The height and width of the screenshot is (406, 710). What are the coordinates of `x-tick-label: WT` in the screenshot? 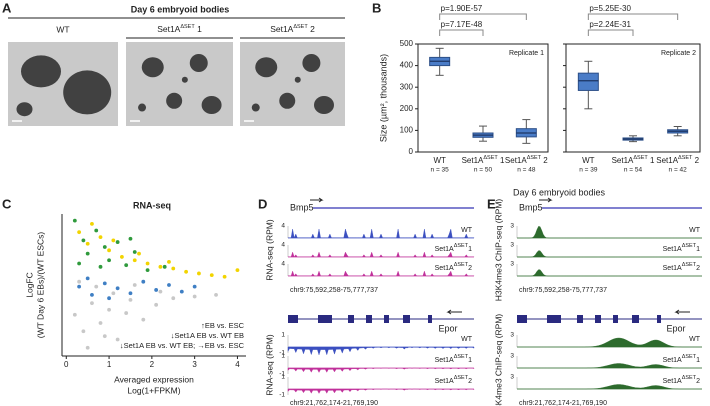 It's located at (439, 160).